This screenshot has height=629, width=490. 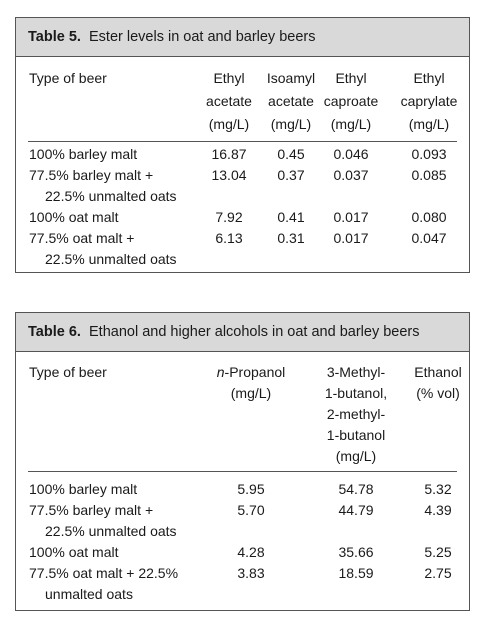 What do you see at coordinates (438, 393) in the screenshot?
I see `column-header: (% vol)` at bounding box center [438, 393].